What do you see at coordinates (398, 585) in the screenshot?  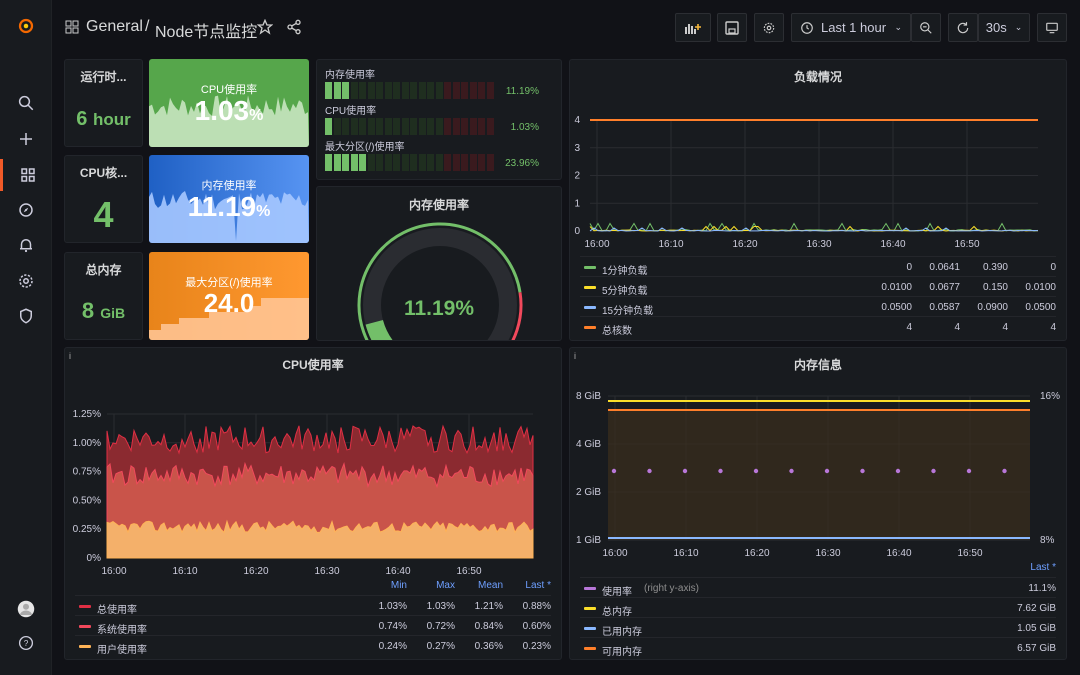 I see `legend-column-header: Min` at bounding box center [398, 585].